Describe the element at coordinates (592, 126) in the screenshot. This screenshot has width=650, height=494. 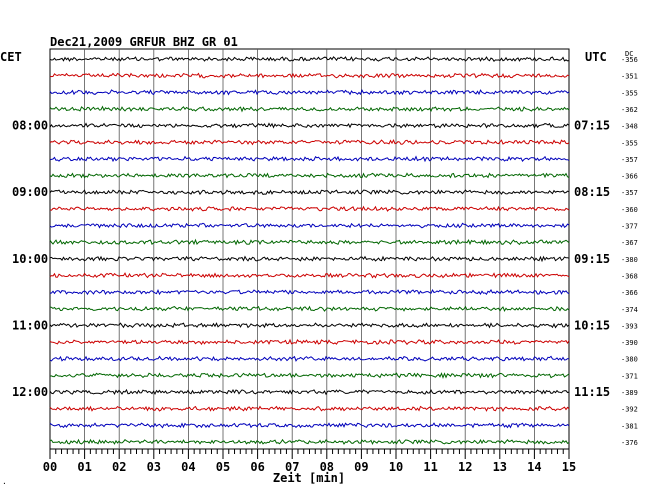
I see `right-hour-label: 07:15` at that location.